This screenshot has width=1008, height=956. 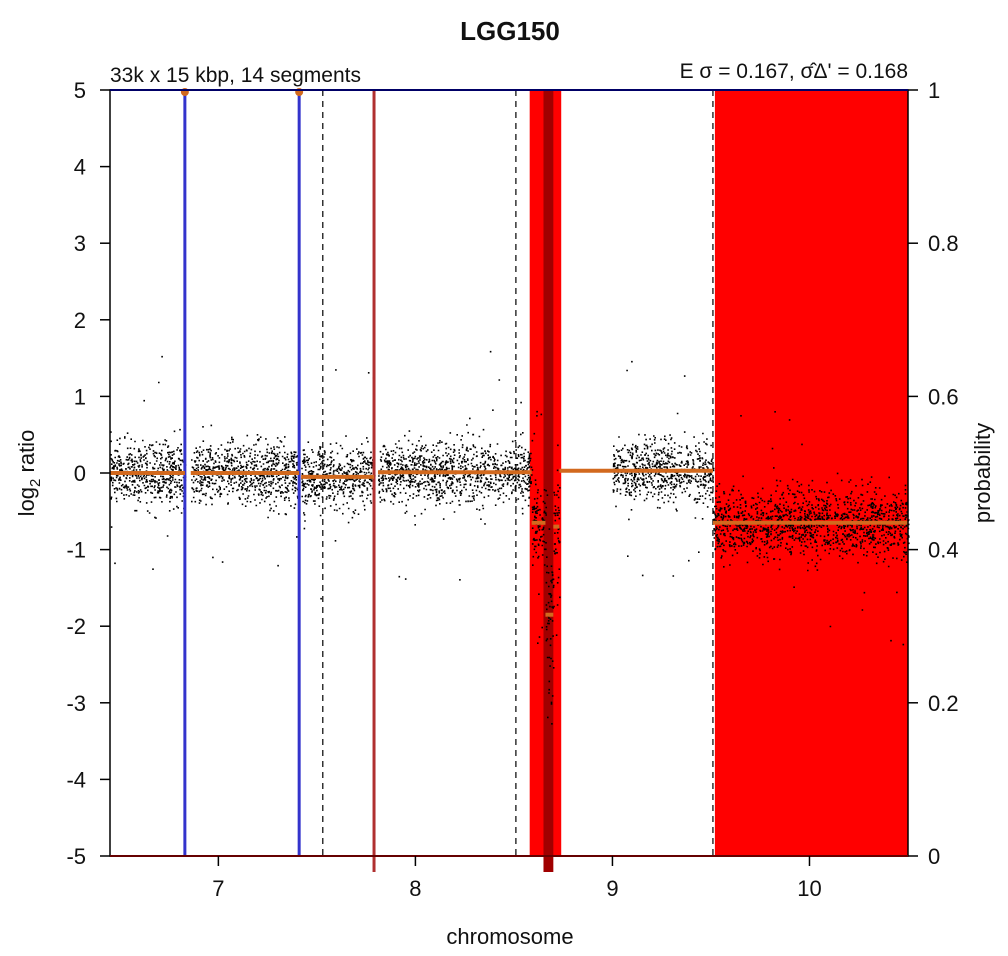 I want to click on y-tick-label: 0, so click(x=80, y=473).